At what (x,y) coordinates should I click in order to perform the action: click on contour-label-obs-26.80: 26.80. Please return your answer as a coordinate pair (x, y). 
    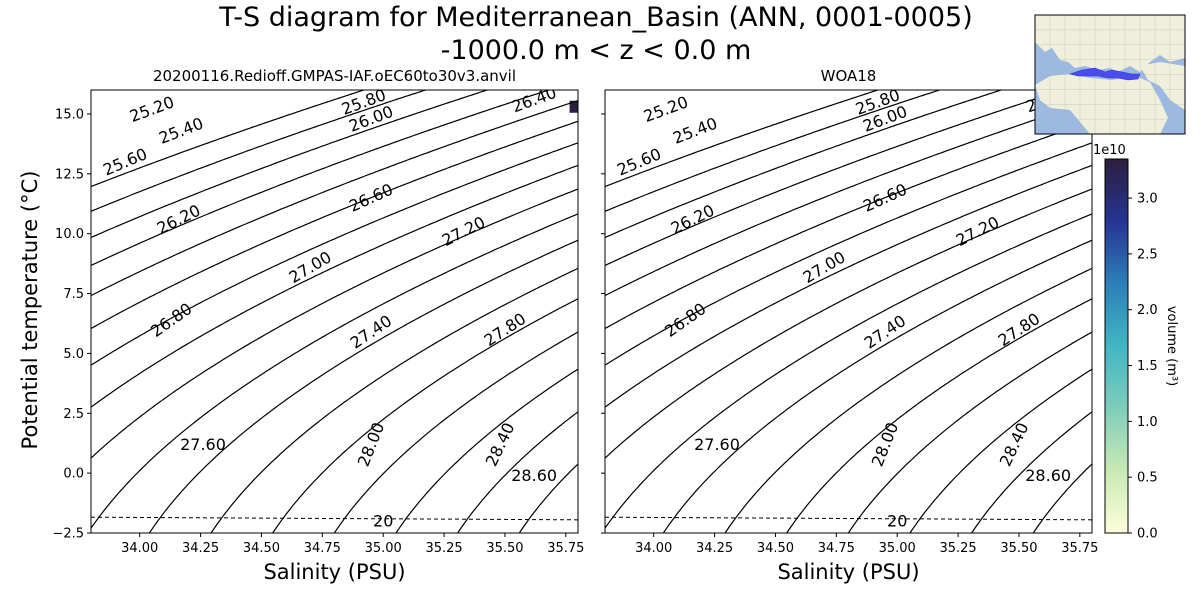
    Looking at the image, I should click on (685, 320).